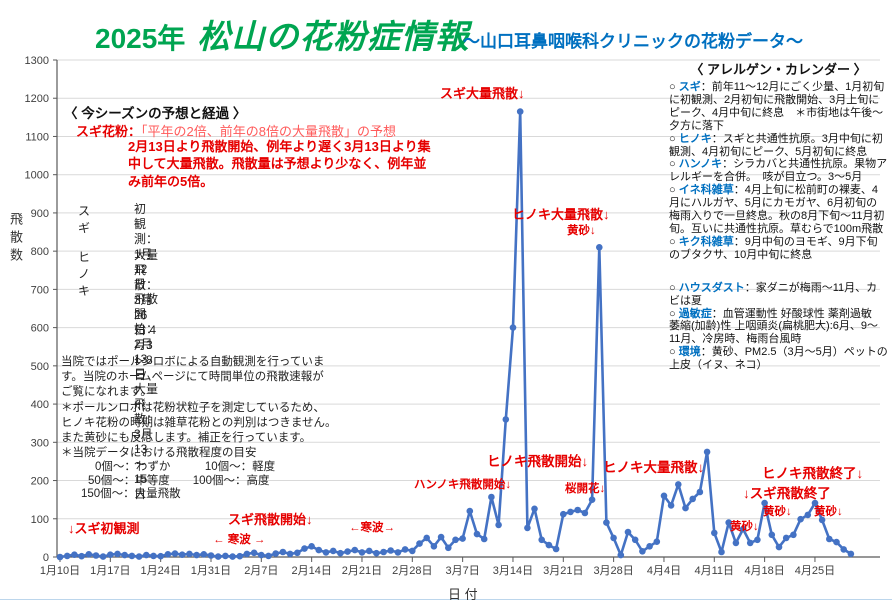 The height and width of the screenshot is (606, 892). I want to click on method-line: す。当院のホームページにて時間単位の飛散速報が, so click(192, 377).